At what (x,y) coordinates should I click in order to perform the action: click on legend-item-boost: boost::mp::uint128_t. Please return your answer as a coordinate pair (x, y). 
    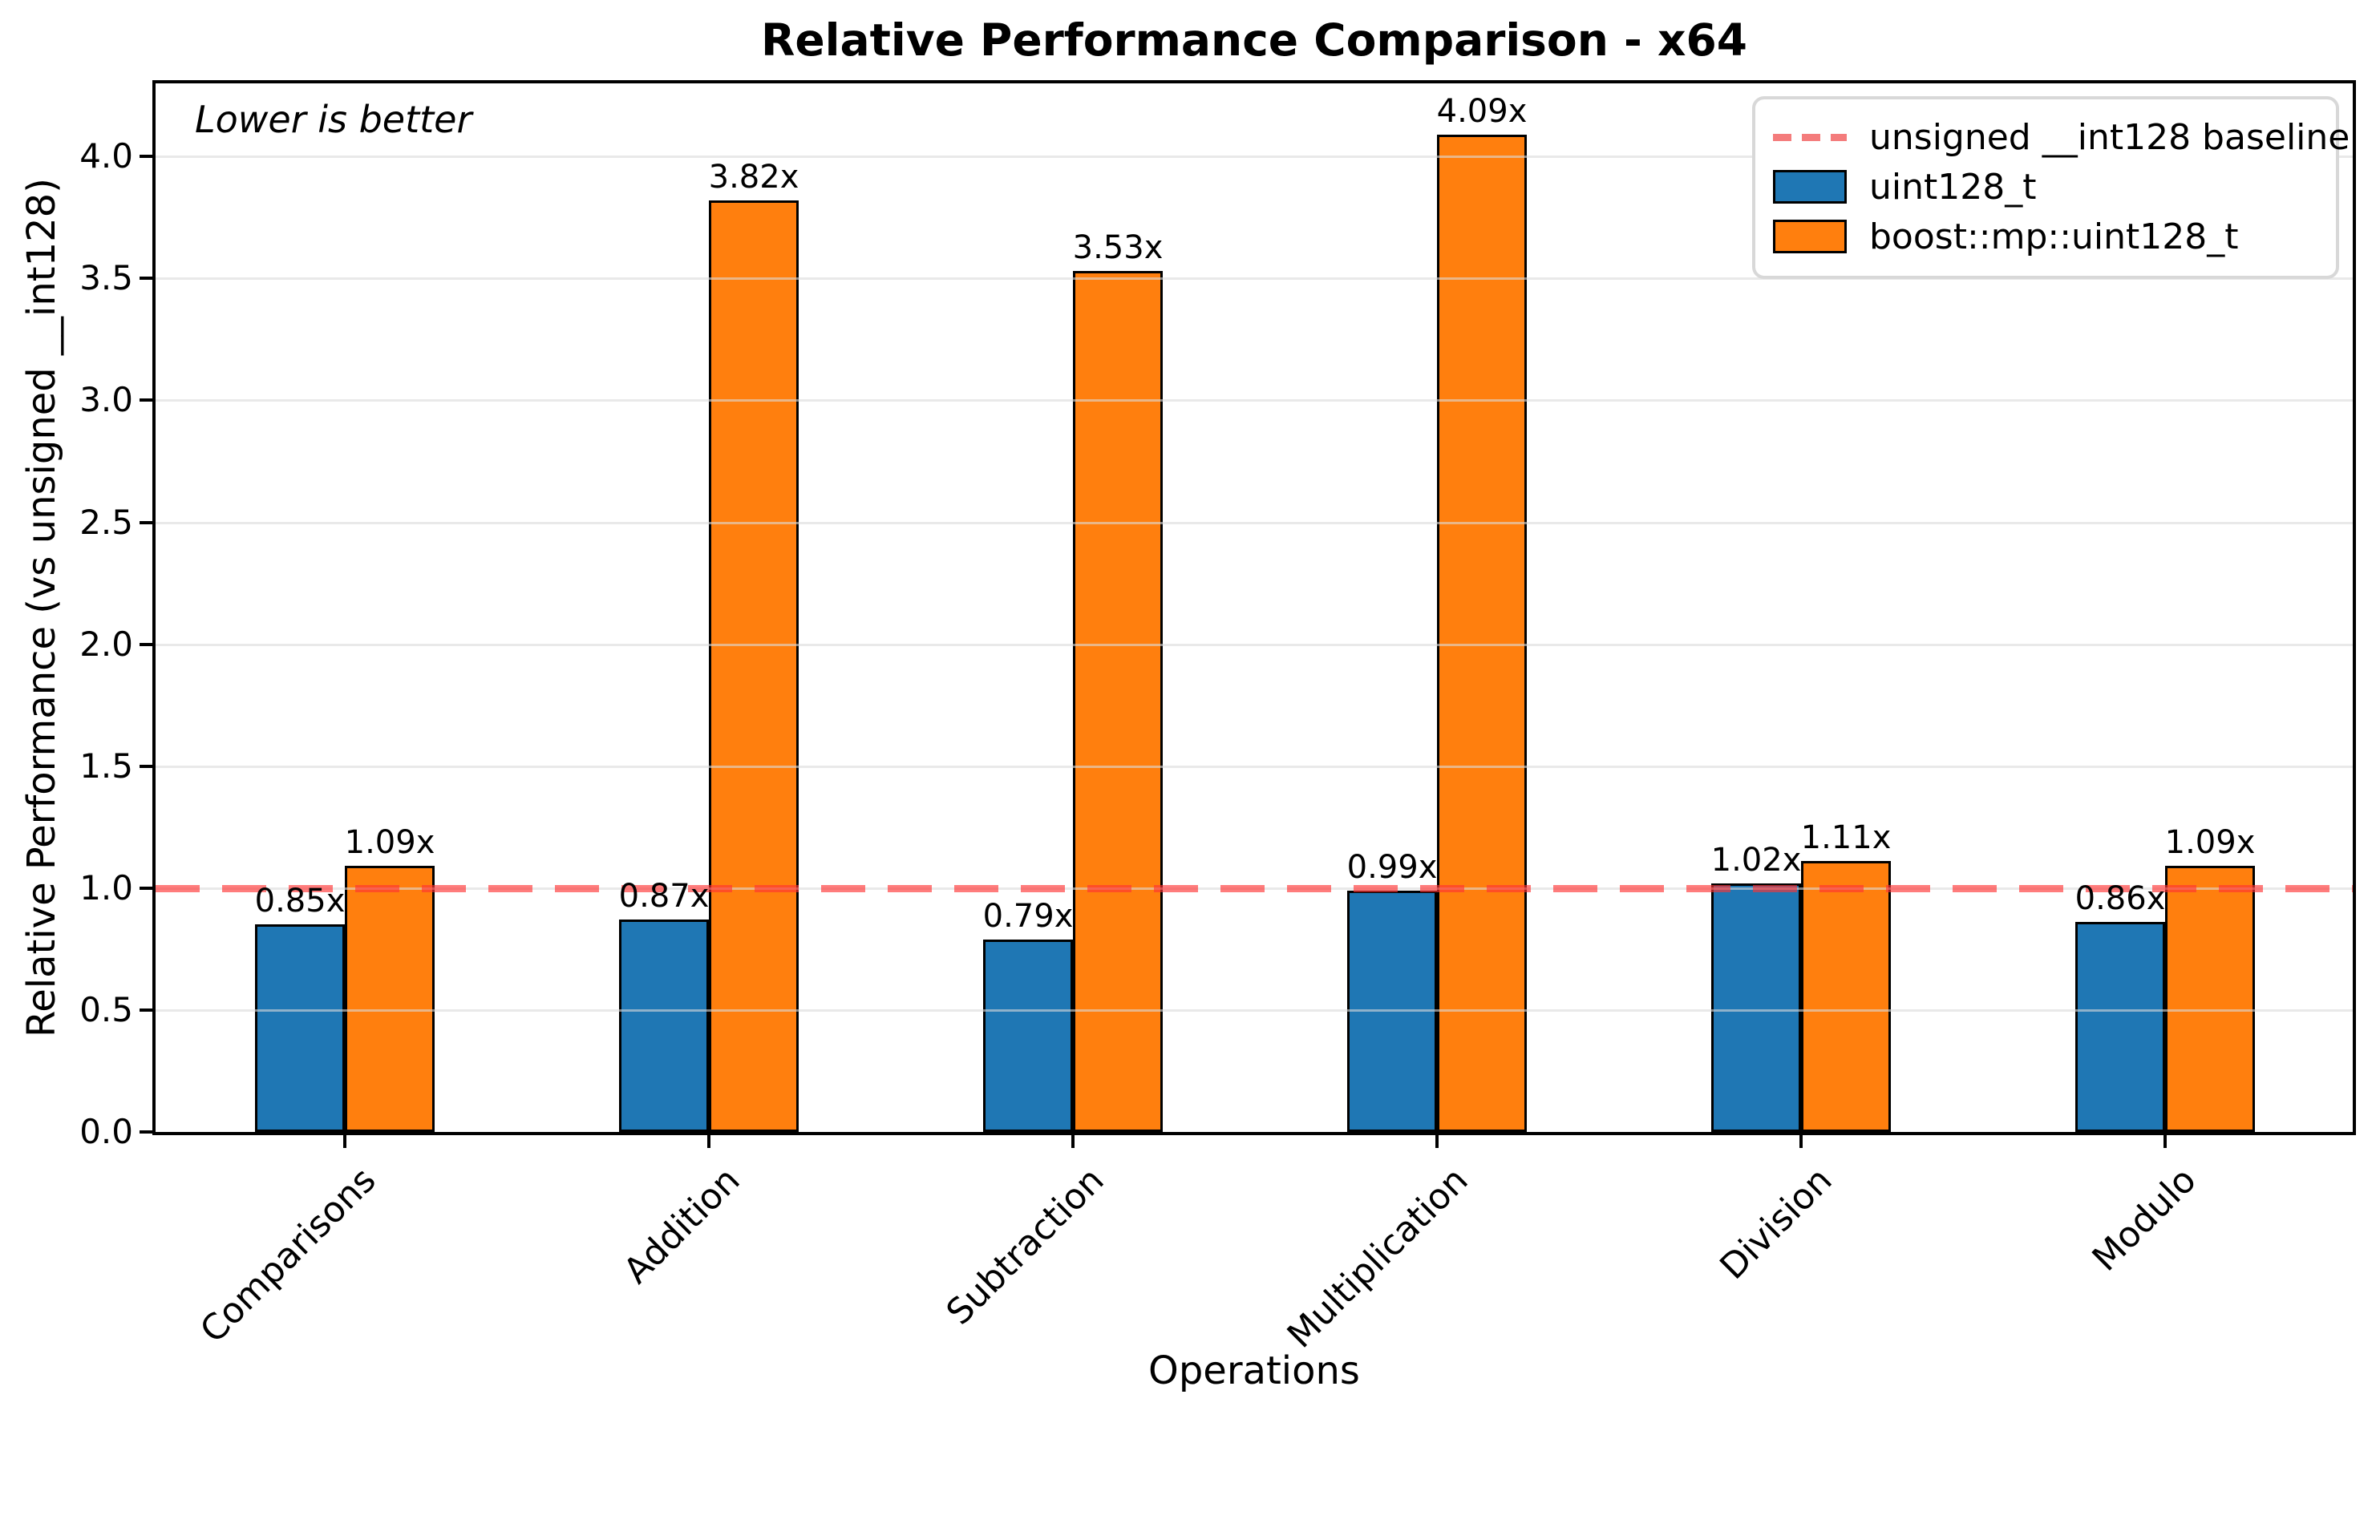
    Looking at the image, I should click on (2046, 237).